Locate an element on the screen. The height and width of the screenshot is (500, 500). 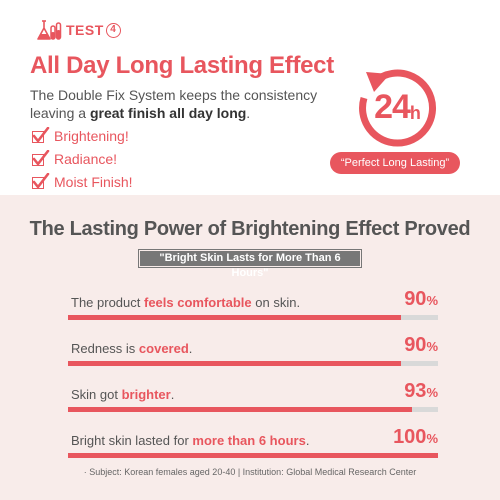
result-highlight: brighter is located at coordinates (146, 394).